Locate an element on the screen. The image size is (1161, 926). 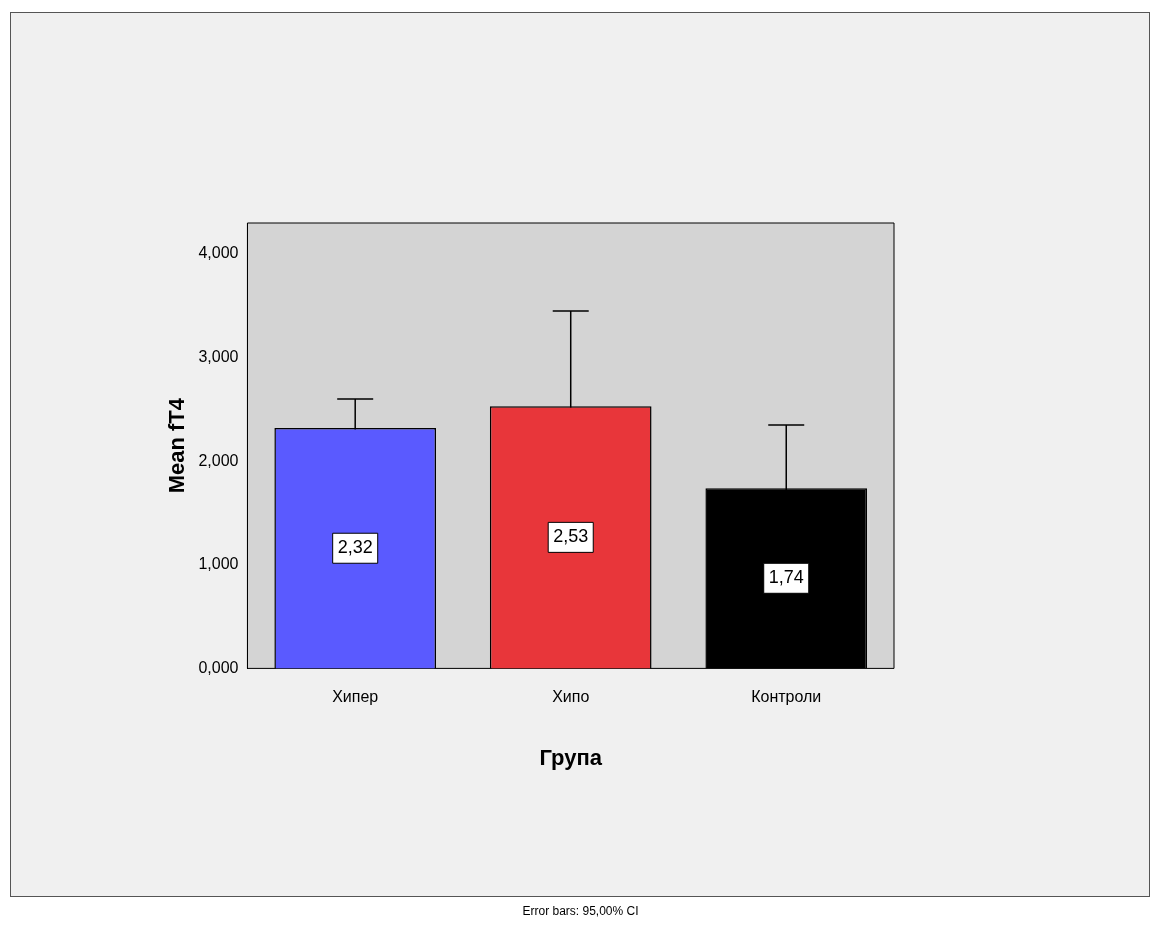
x-tick-label: Хипо is located at coordinates (571, 697).